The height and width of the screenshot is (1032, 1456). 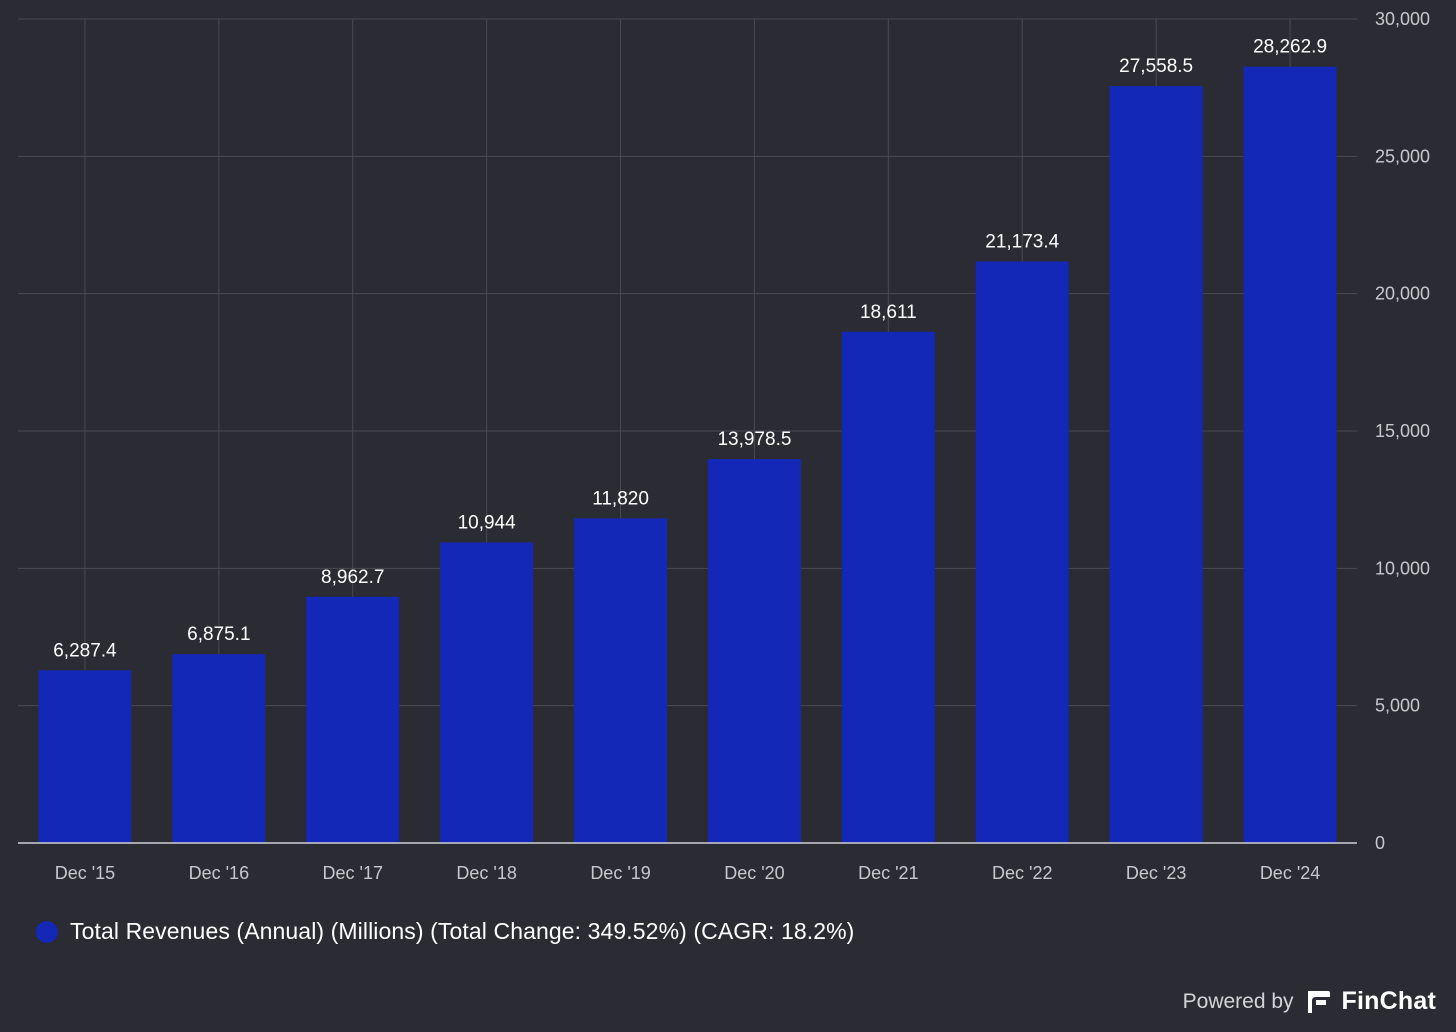 What do you see at coordinates (1318, 1001) in the screenshot?
I see `finchat-logo-icon` at bounding box center [1318, 1001].